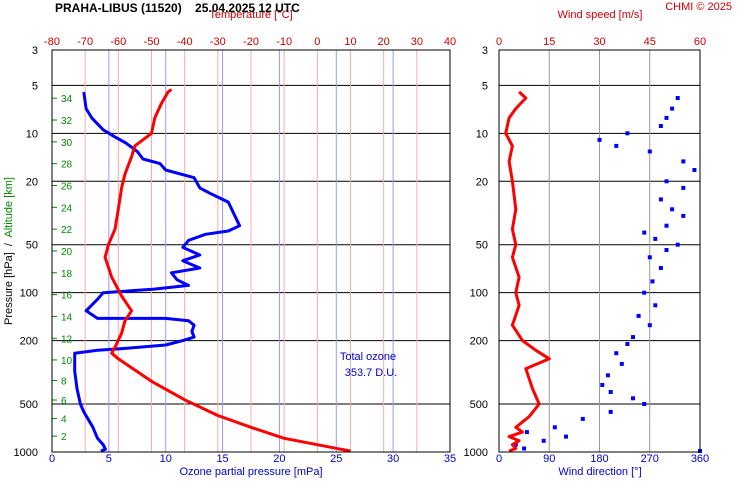  Describe the element at coordinates (218, 42) in the screenshot. I see `temperature-tick-label: -30` at that location.